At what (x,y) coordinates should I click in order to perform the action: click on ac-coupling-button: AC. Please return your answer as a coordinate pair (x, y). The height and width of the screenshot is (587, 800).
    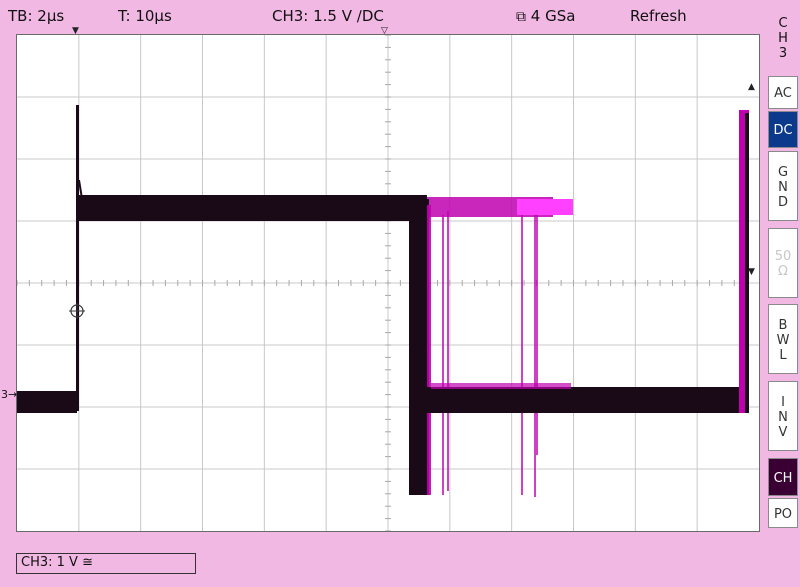
    Looking at the image, I should click on (783, 92).